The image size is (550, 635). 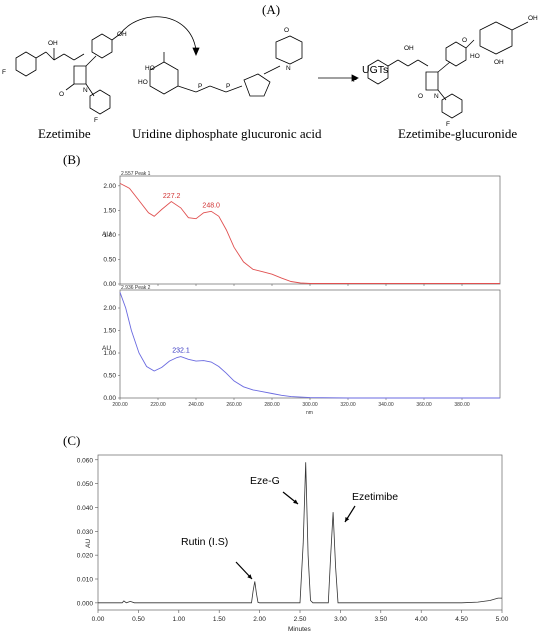 What do you see at coordinates (158, 405) in the screenshot?
I see `spectrum-bottom-xtick-label: 220.00` at bounding box center [158, 405].